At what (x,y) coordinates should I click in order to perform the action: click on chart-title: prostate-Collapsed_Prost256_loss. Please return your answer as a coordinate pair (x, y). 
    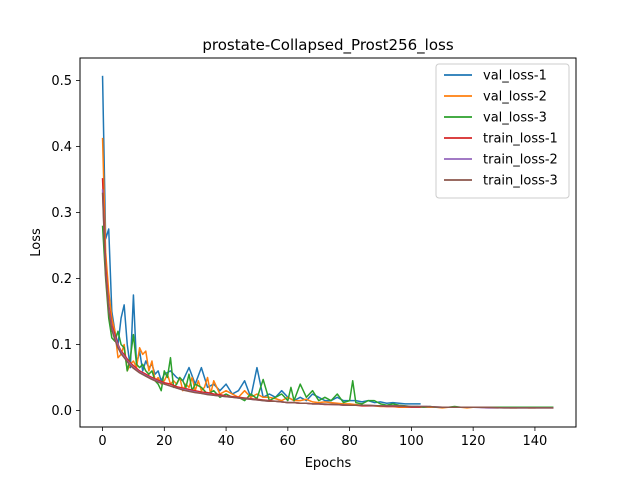
    Looking at the image, I should click on (327, 45).